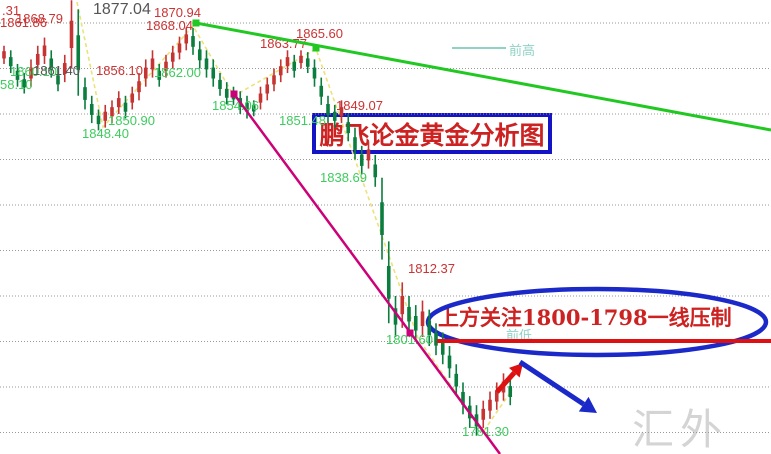 The image size is (771, 454). I want to click on price-label: 1851.48, so click(302, 120).